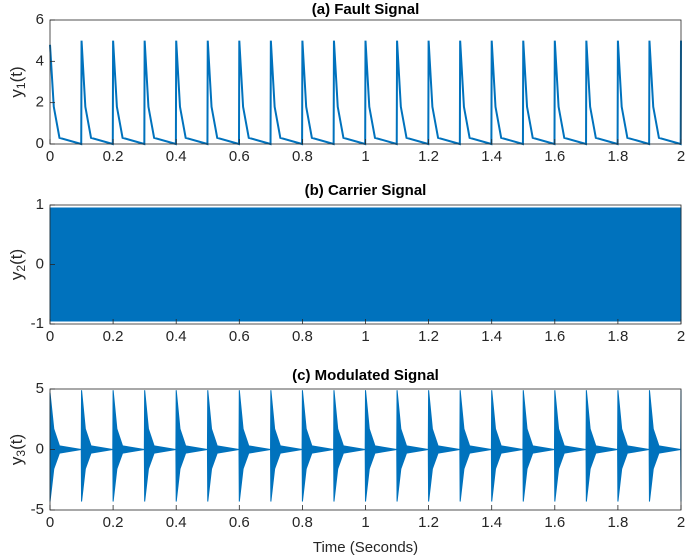 This screenshot has height=560, width=685. Describe the element at coordinates (40, 388) in the screenshot. I see `y-tick-label: 5` at that location.